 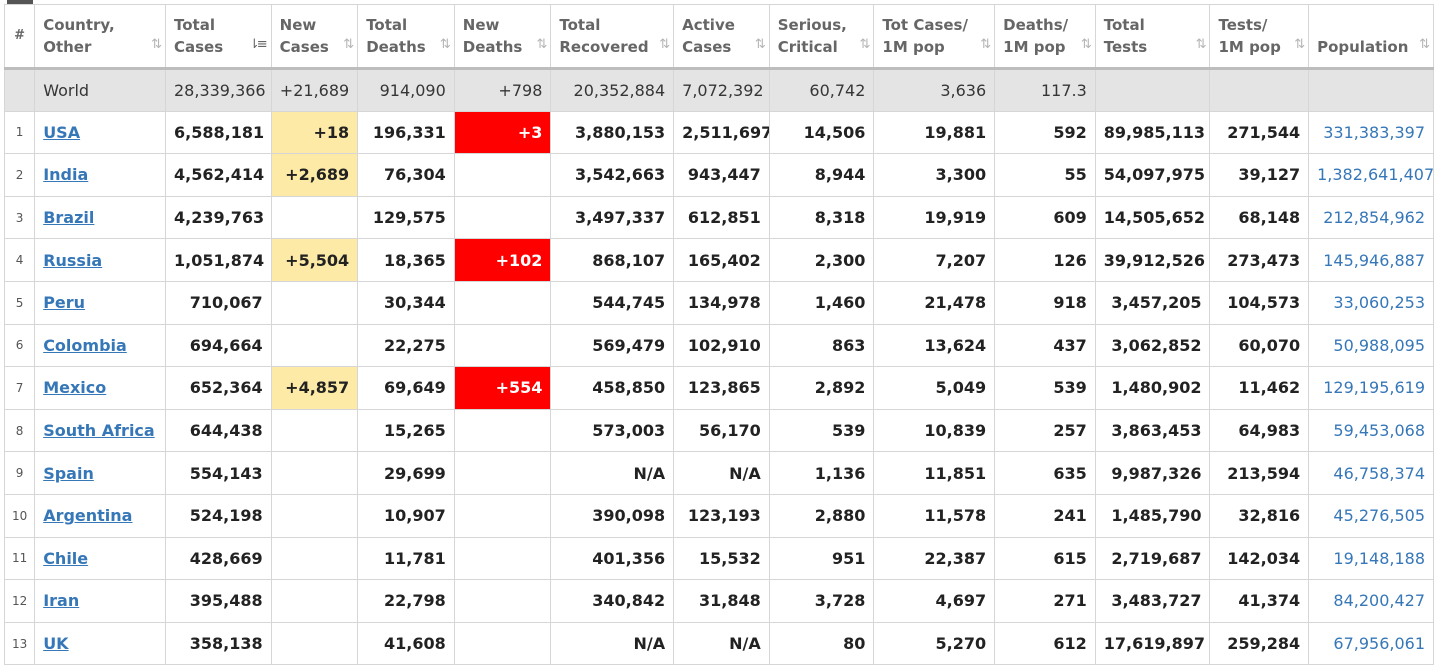 I want to click on cell-num: 8, so click(x=19, y=430).